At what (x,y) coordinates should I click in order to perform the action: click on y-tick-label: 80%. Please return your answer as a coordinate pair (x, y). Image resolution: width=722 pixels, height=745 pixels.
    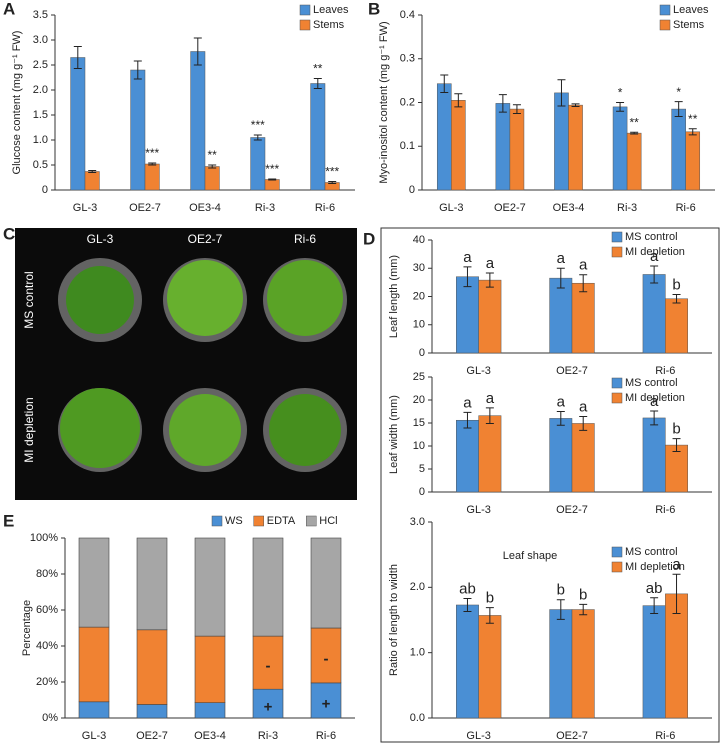
    Looking at the image, I should click on (47, 574).